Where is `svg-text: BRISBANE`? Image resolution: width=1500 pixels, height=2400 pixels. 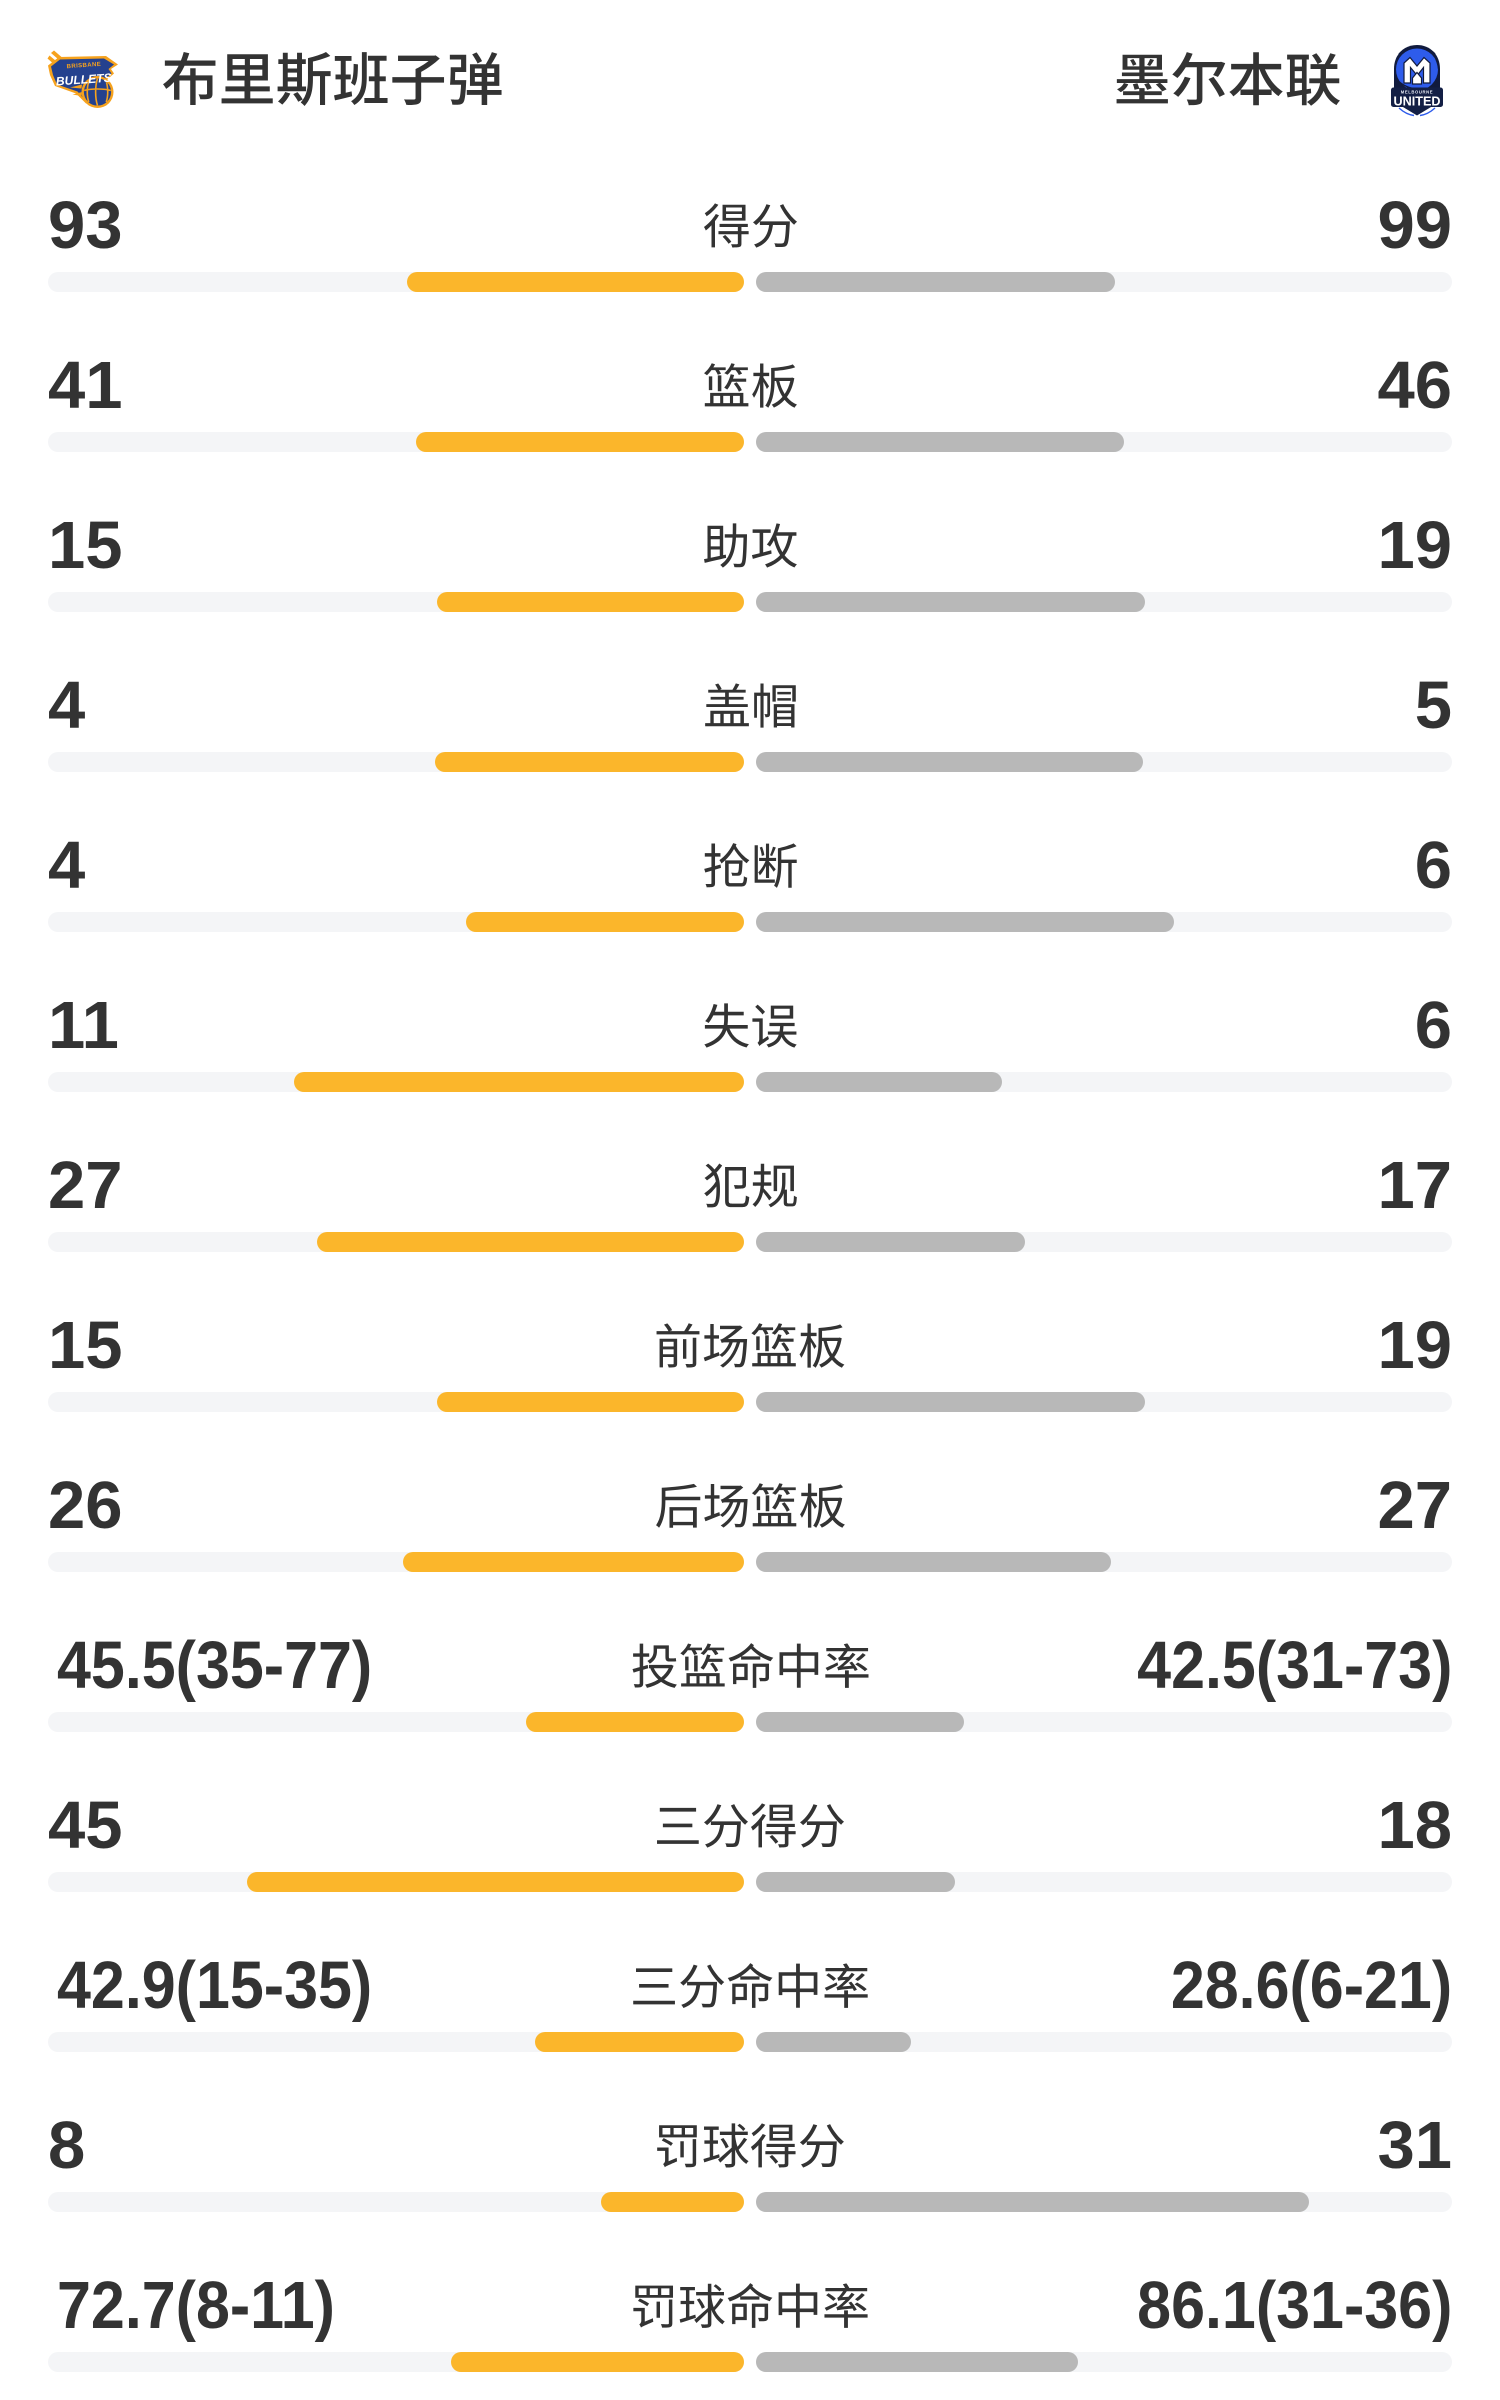 svg-text: BRISBANE is located at coordinates (83, 66).